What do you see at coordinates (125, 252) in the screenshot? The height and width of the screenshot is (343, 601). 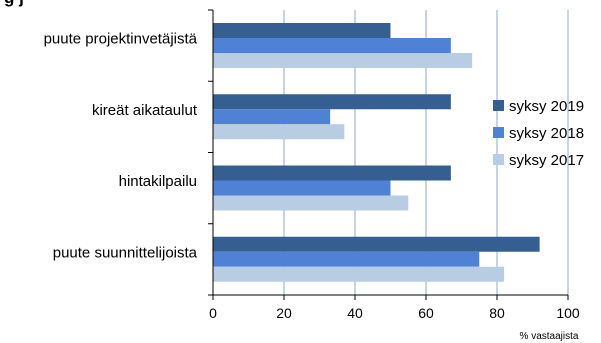 I see `category-label-4: puute suunnittelijoista` at bounding box center [125, 252].